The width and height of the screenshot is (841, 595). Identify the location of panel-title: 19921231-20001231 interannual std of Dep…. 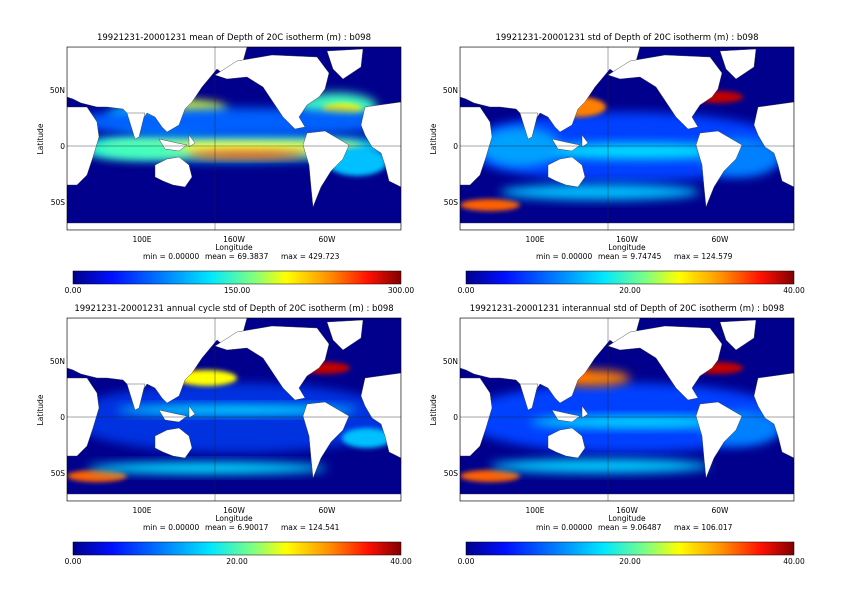
(627, 309).